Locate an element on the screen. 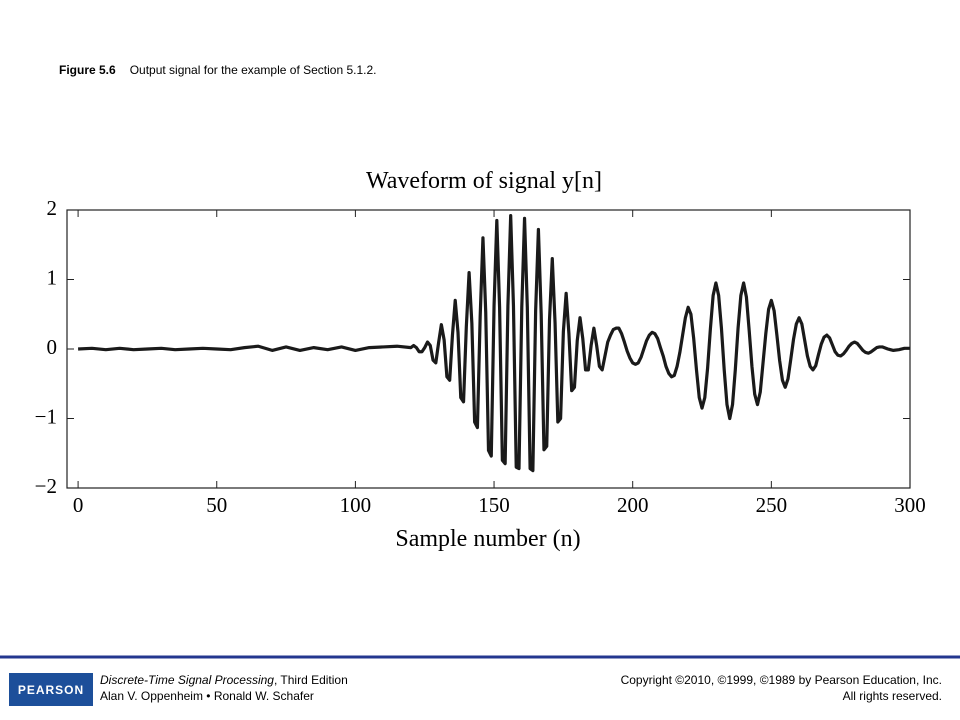  y-tick-label: 0 is located at coordinates (52, 347).